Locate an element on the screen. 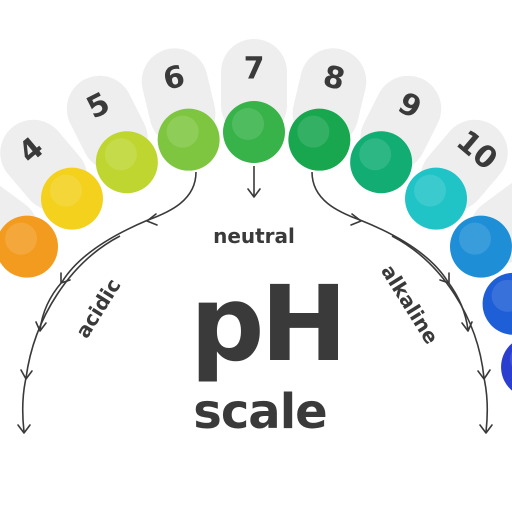 This screenshot has height=512, width=512. scale-tab-6: 6 is located at coordinates (180, 109).